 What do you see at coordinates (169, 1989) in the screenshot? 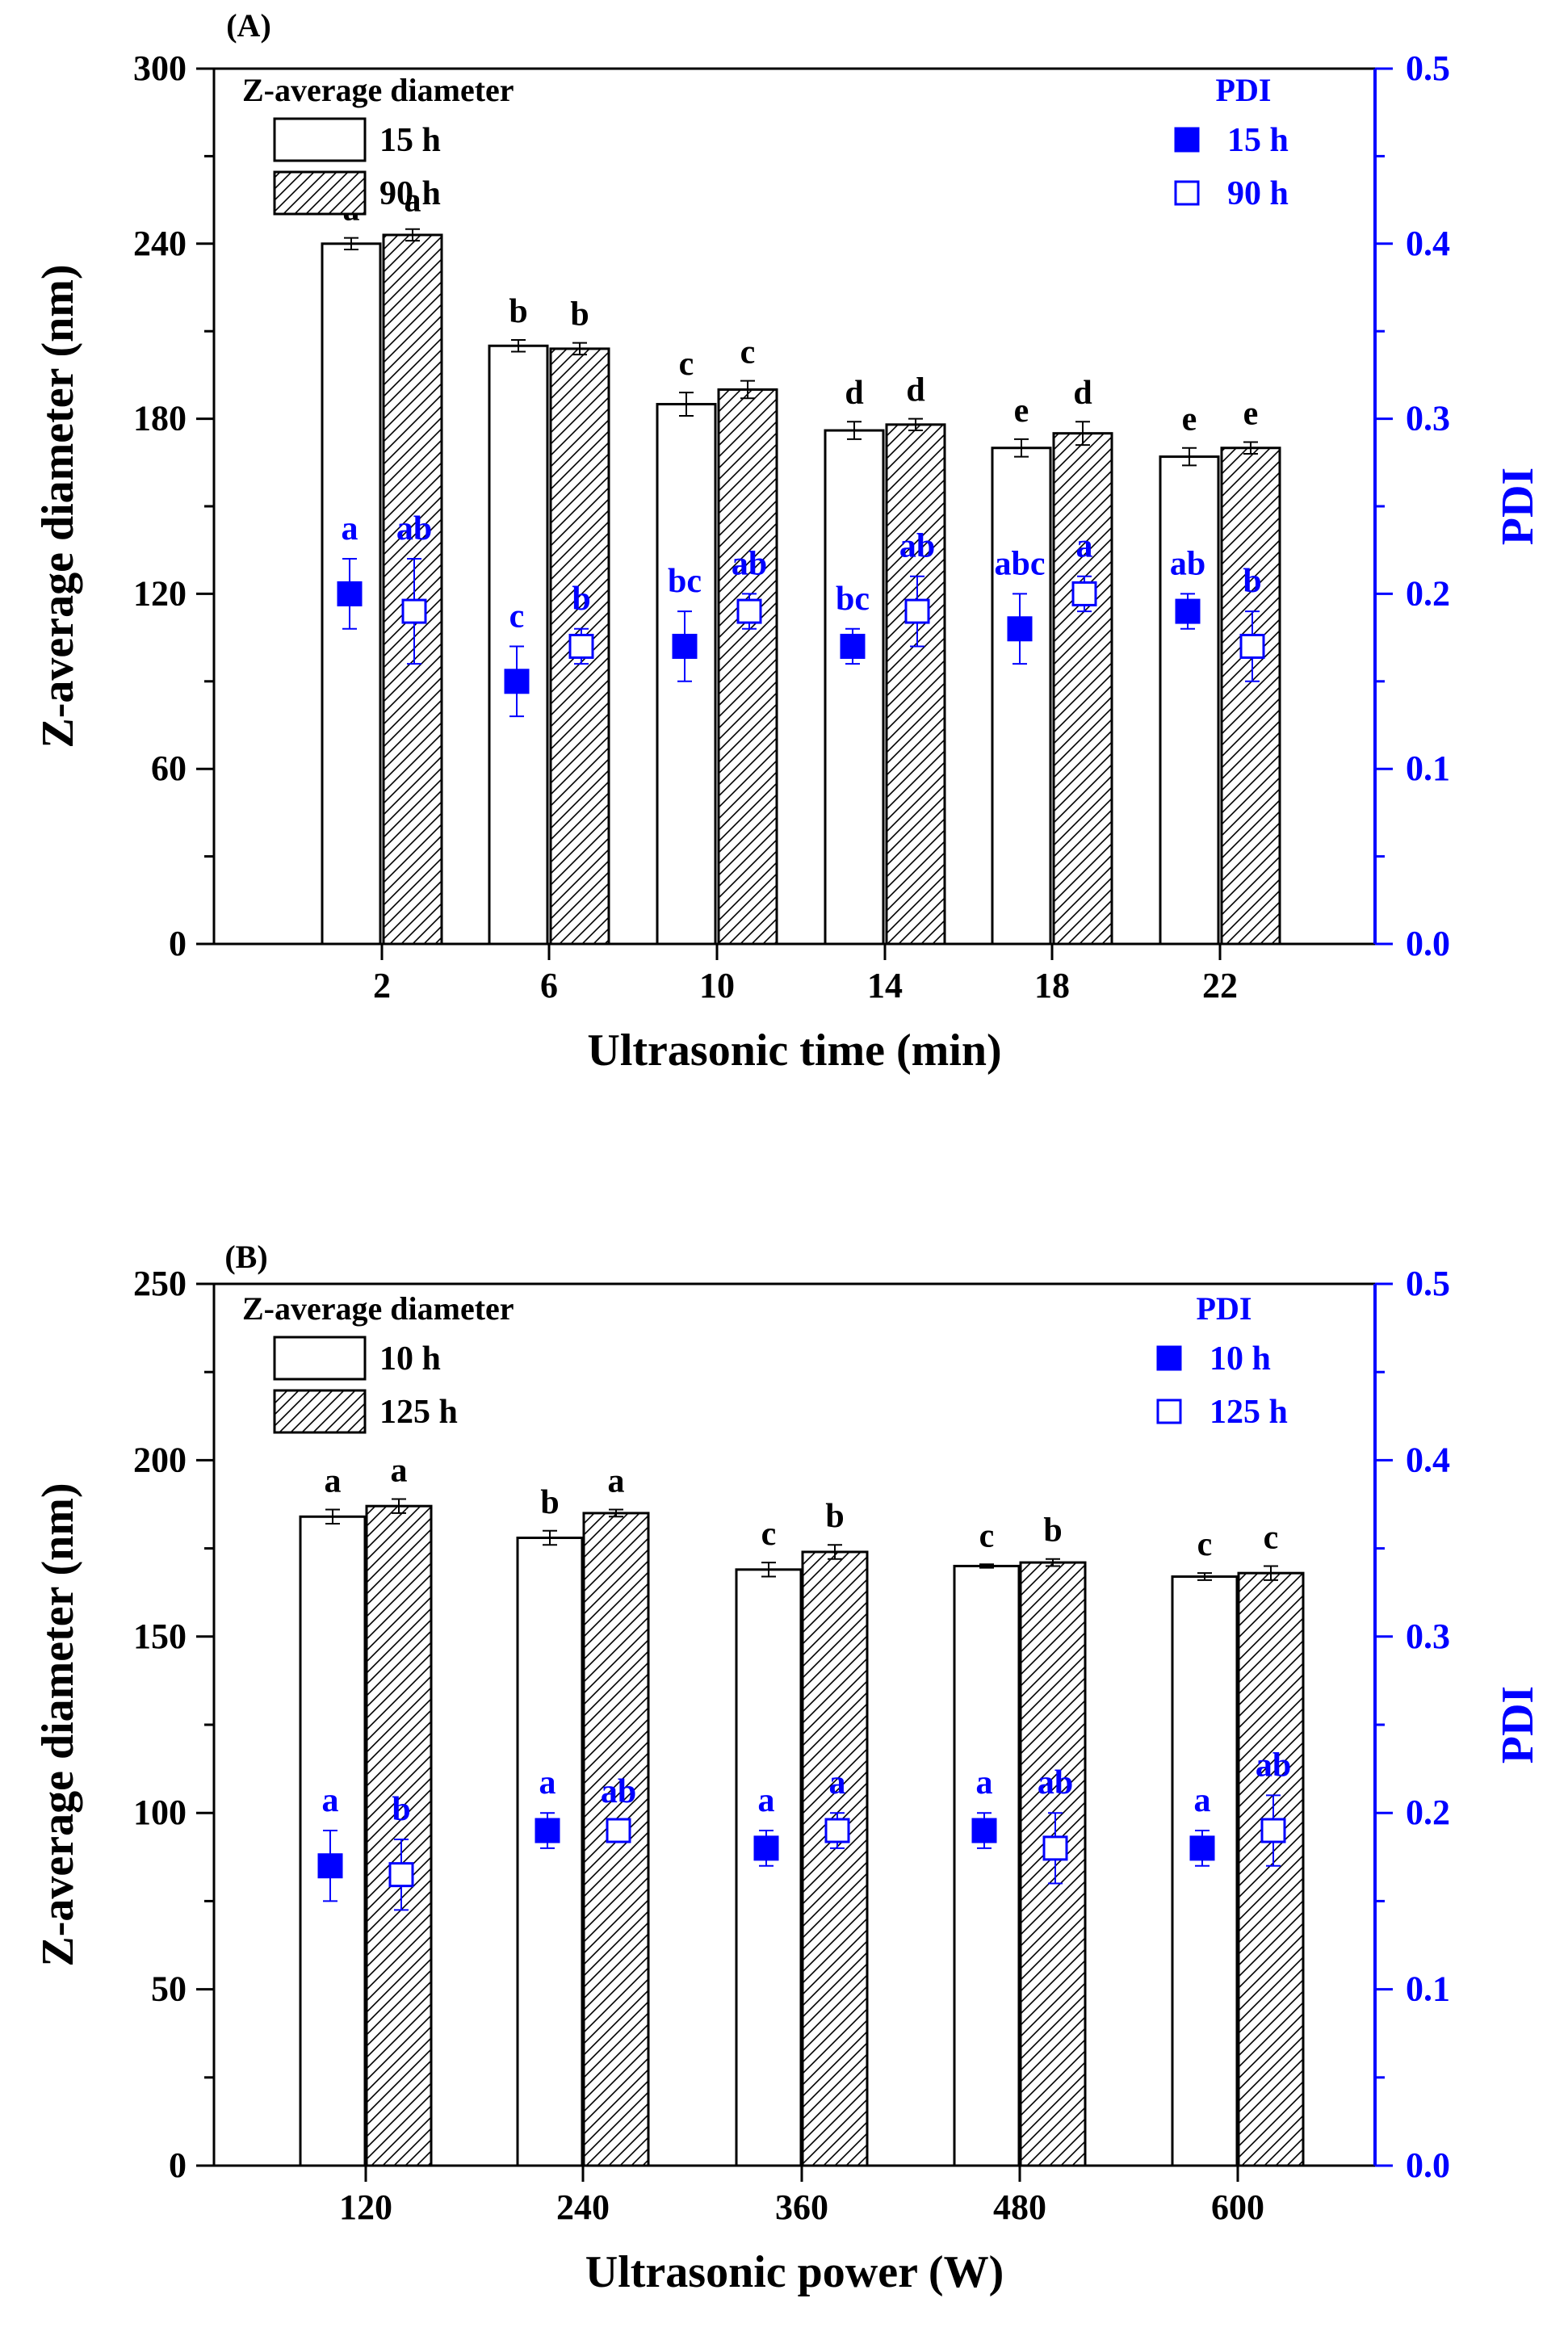
I see `y-tick-label: 50` at bounding box center [169, 1989].